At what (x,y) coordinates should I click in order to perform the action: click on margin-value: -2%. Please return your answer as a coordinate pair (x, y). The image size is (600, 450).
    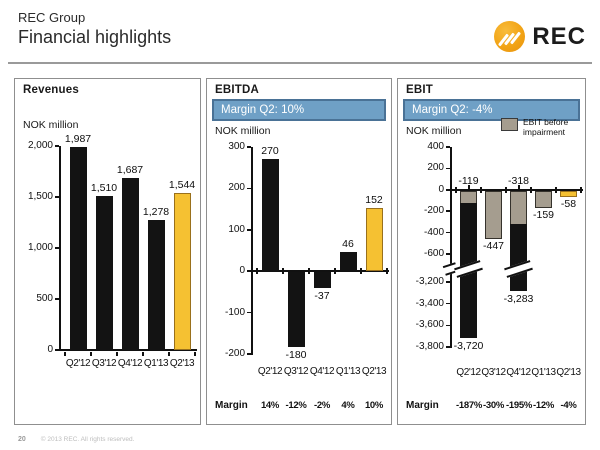
    Looking at the image, I should click on (322, 405).